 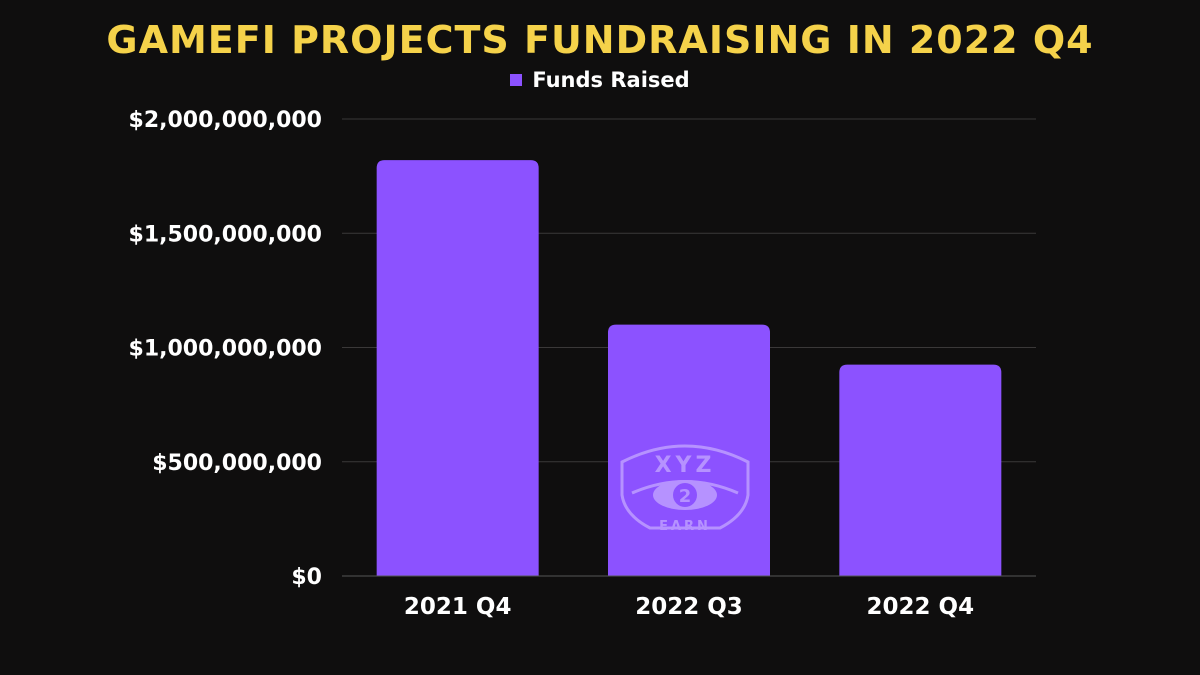 What do you see at coordinates (237, 463) in the screenshot?
I see `y-tick-label: $500,000,000` at bounding box center [237, 463].